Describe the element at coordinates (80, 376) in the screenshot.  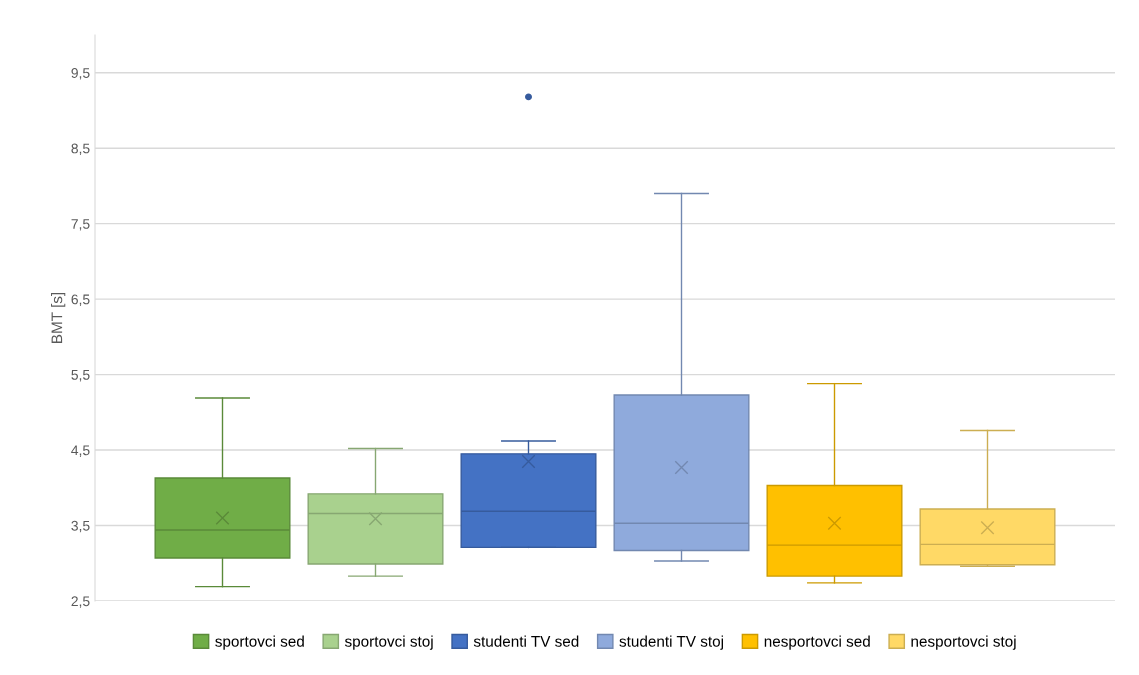
I see `y-tick-label: 5,5` at that location.